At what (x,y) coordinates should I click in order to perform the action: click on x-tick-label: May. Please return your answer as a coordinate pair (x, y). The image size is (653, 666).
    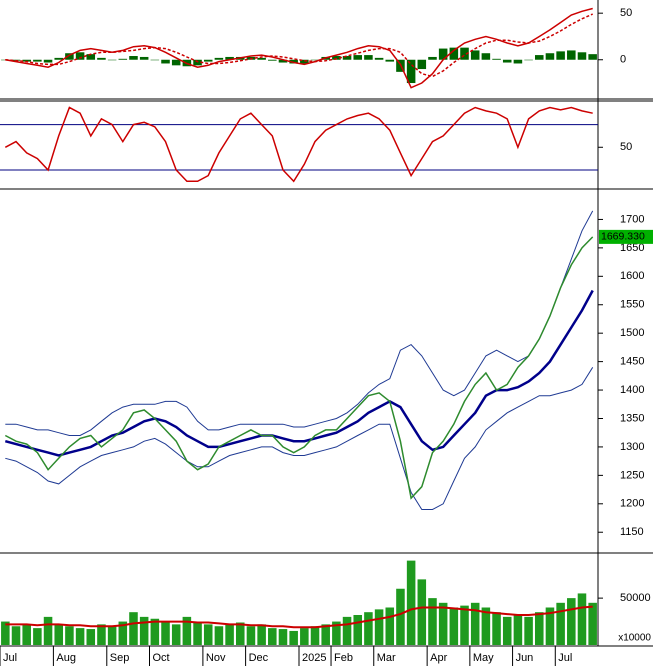
    Looking at the image, I should click on (483, 658).